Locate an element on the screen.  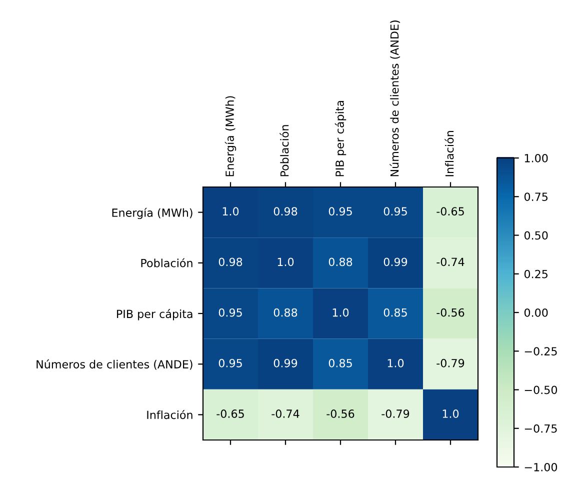
color-bar-label: 0.75 is located at coordinates (536, 197).